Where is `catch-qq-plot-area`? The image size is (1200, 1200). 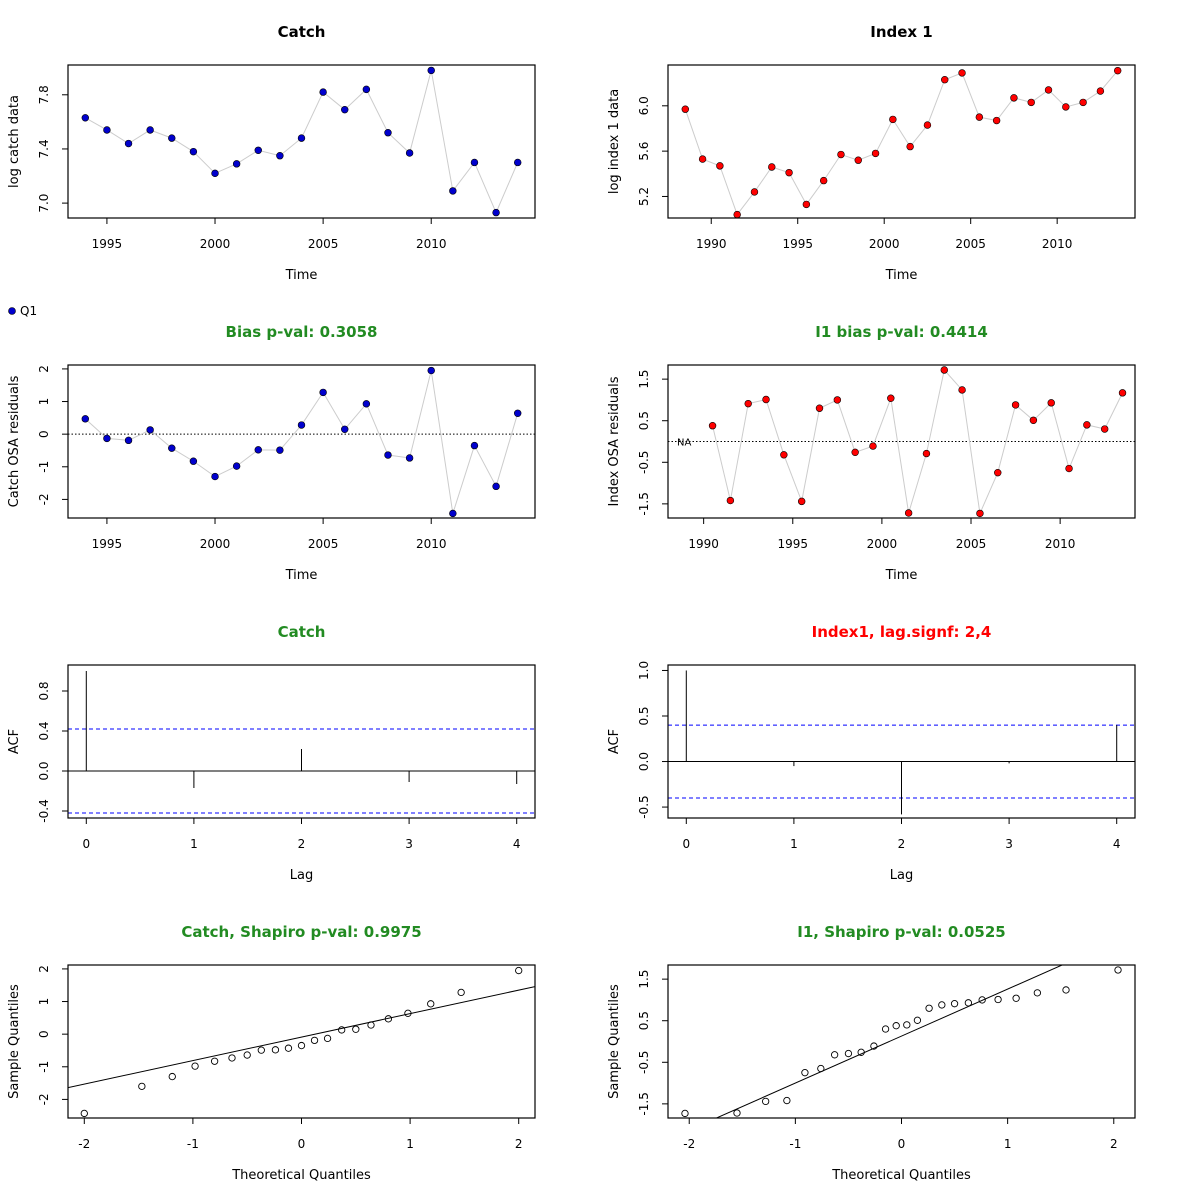 catch-qq-plot-area is located at coordinates (301, 1037).